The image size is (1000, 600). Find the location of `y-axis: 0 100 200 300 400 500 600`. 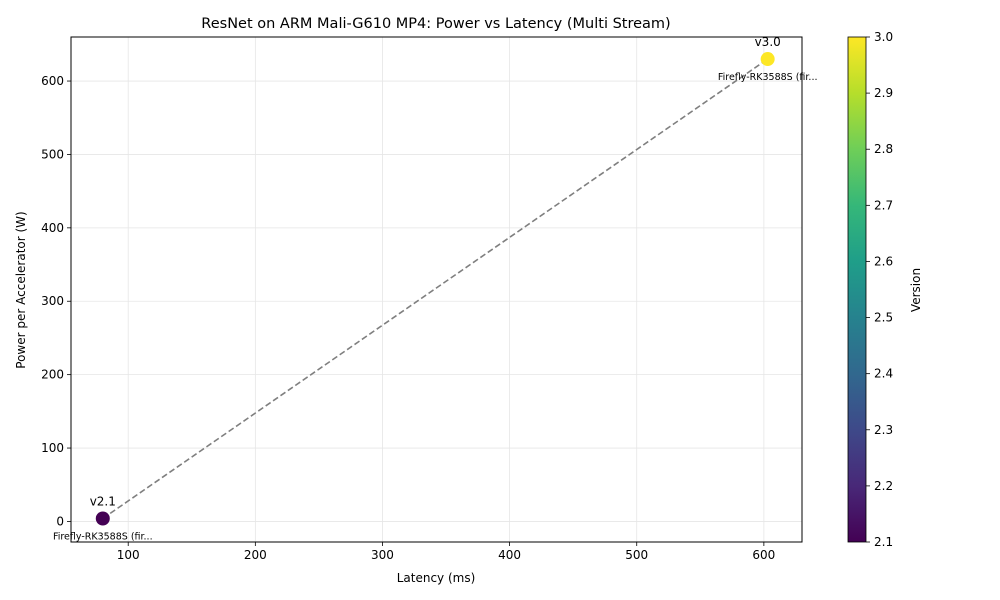

y-axis: 0 100 200 300 400 500 600 is located at coordinates (56, 301).